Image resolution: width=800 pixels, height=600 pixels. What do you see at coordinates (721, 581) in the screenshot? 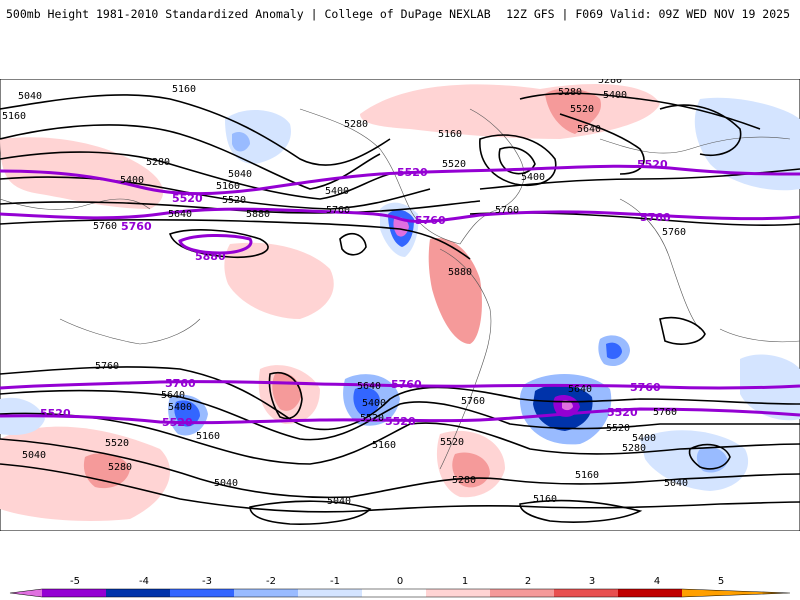
I see `colorbar-tick: 5` at bounding box center [721, 581].